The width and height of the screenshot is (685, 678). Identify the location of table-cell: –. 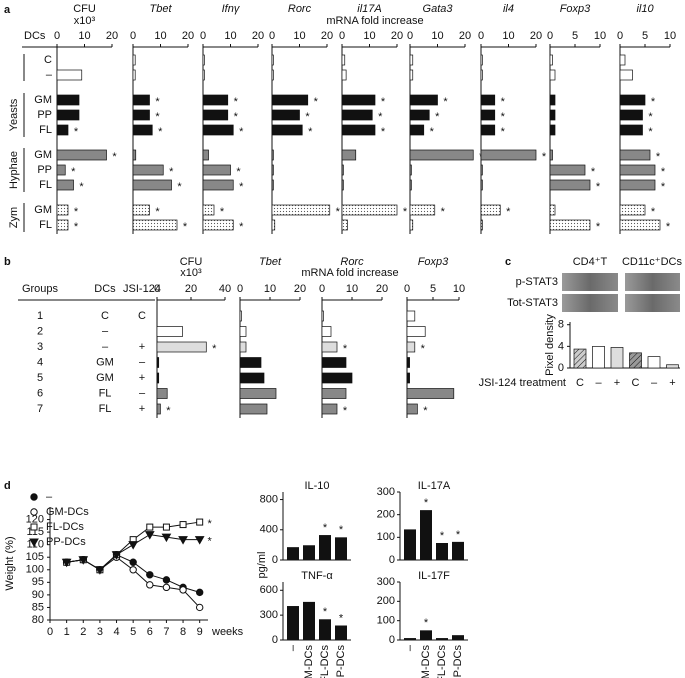
(142, 393).